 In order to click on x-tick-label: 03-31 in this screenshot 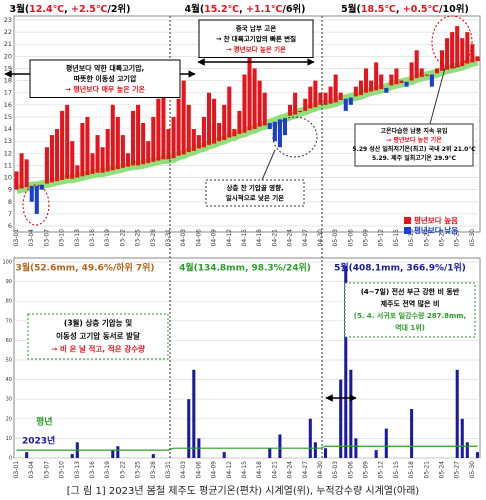, I will do `click(168, 238)`.